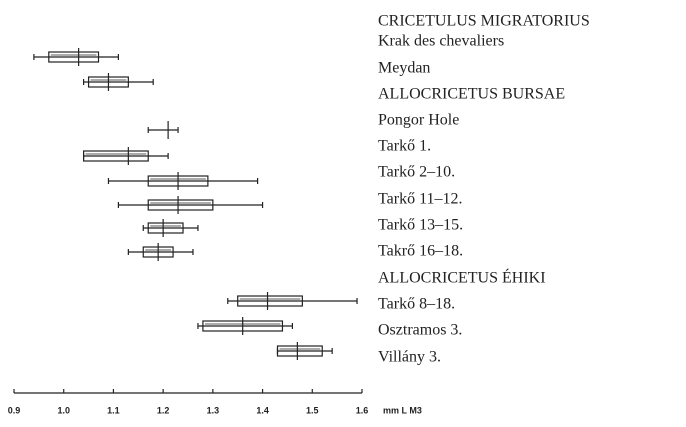 The image size is (686, 427). Describe the element at coordinates (163, 410) in the screenshot. I see `x-tick-label: 1.2` at that location.